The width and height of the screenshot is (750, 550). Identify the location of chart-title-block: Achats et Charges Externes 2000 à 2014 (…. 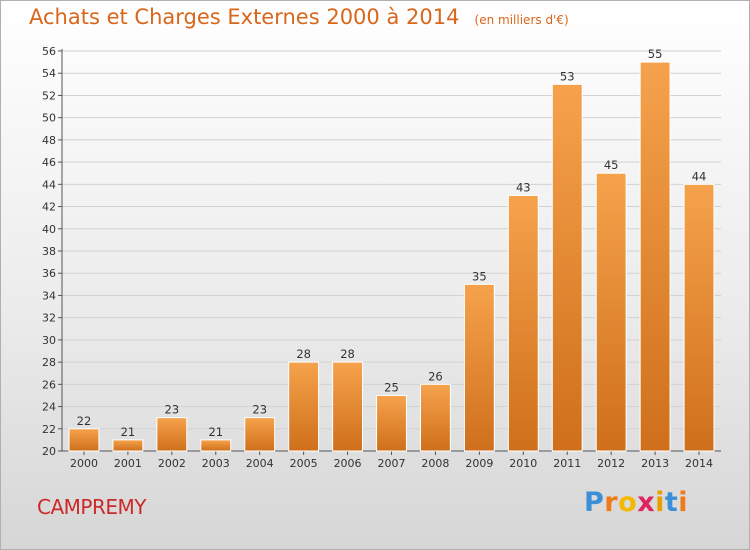
(299, 17).